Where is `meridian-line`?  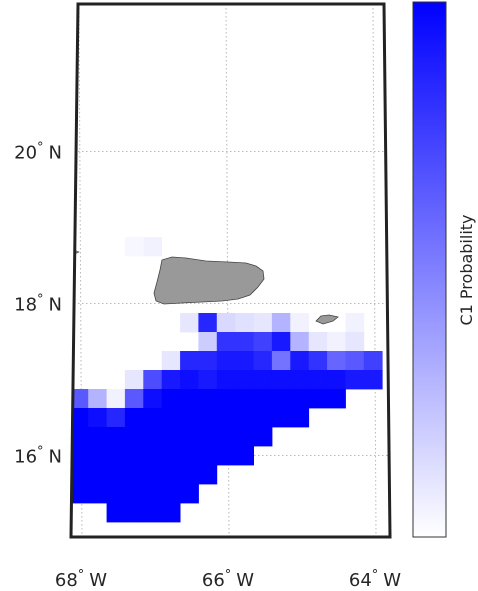 meridian-line is located at coordinates (374, 270).